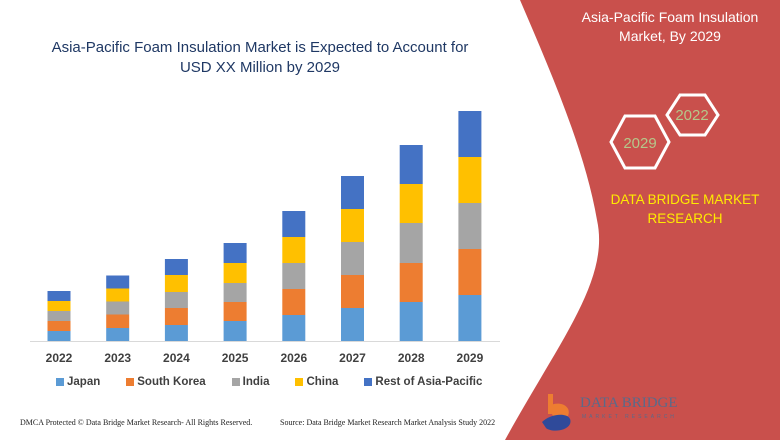 The width and height of the screenshot is (780, 440). Describe the element at coordinates (352, 192) in the screenshot. I see `bar-segment-rest-of-asia-pacific-2027` at that location.